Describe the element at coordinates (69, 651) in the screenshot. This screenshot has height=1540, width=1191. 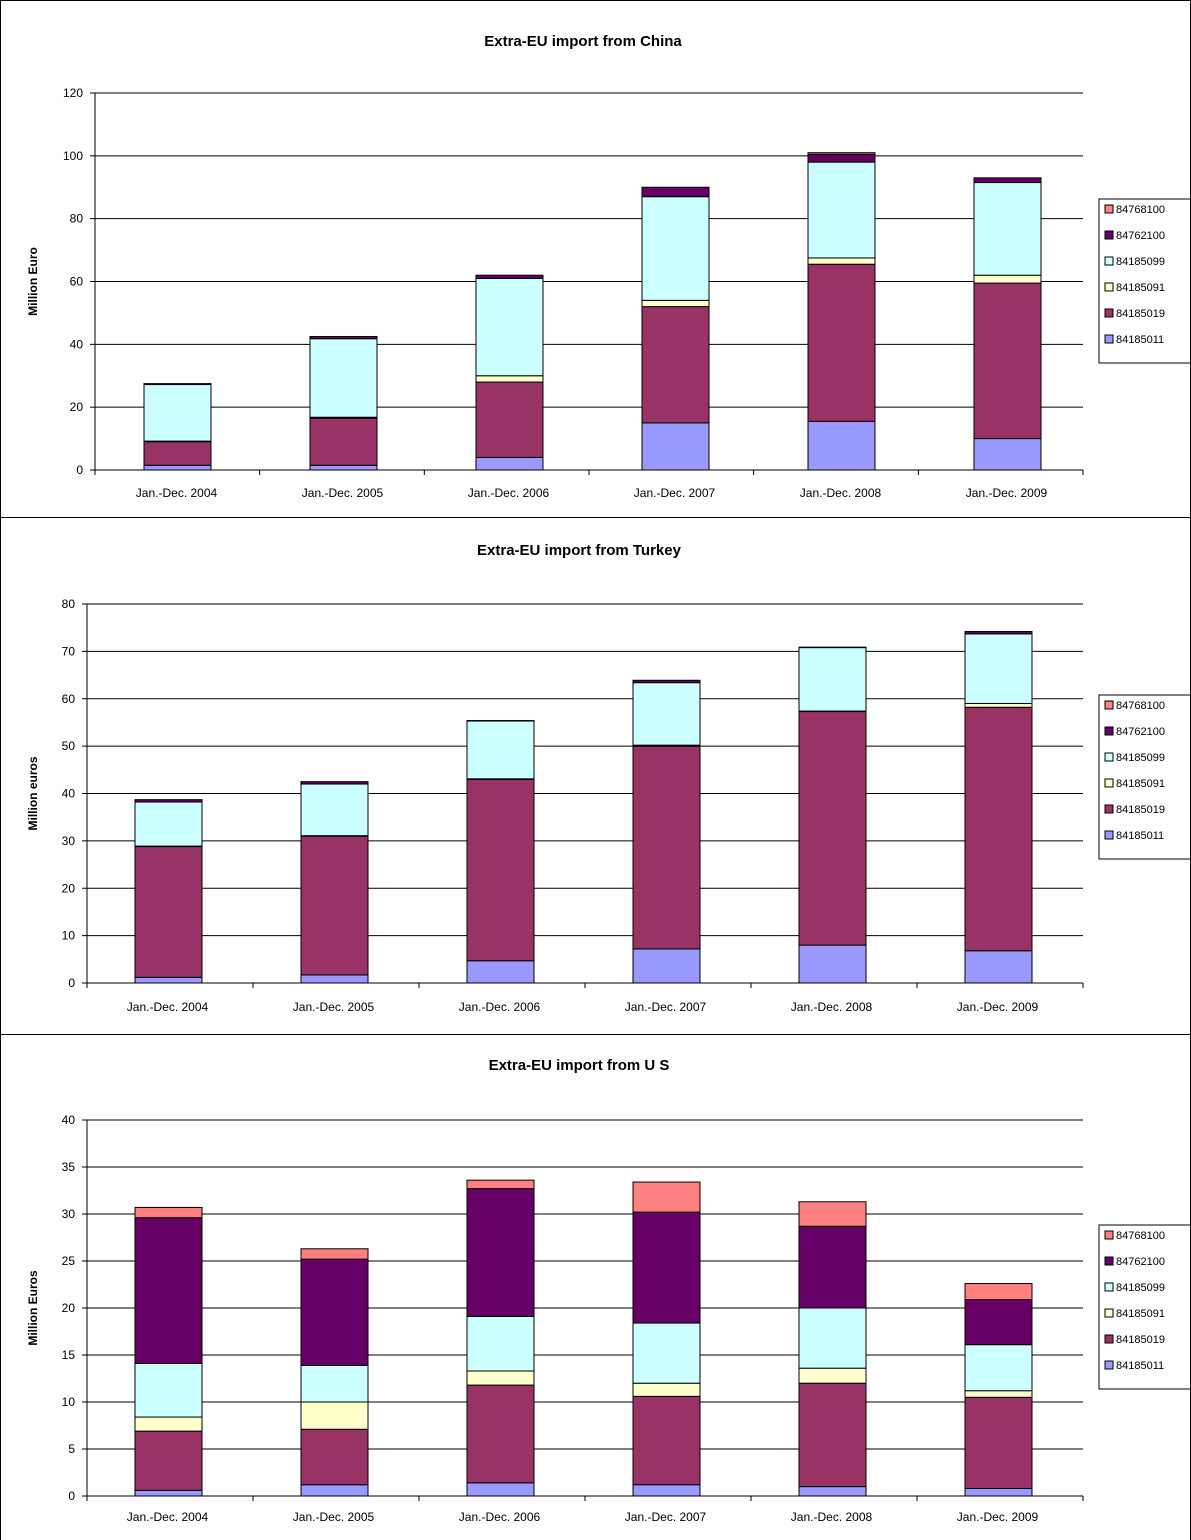
I see `y-tick-label: 70` at that location.